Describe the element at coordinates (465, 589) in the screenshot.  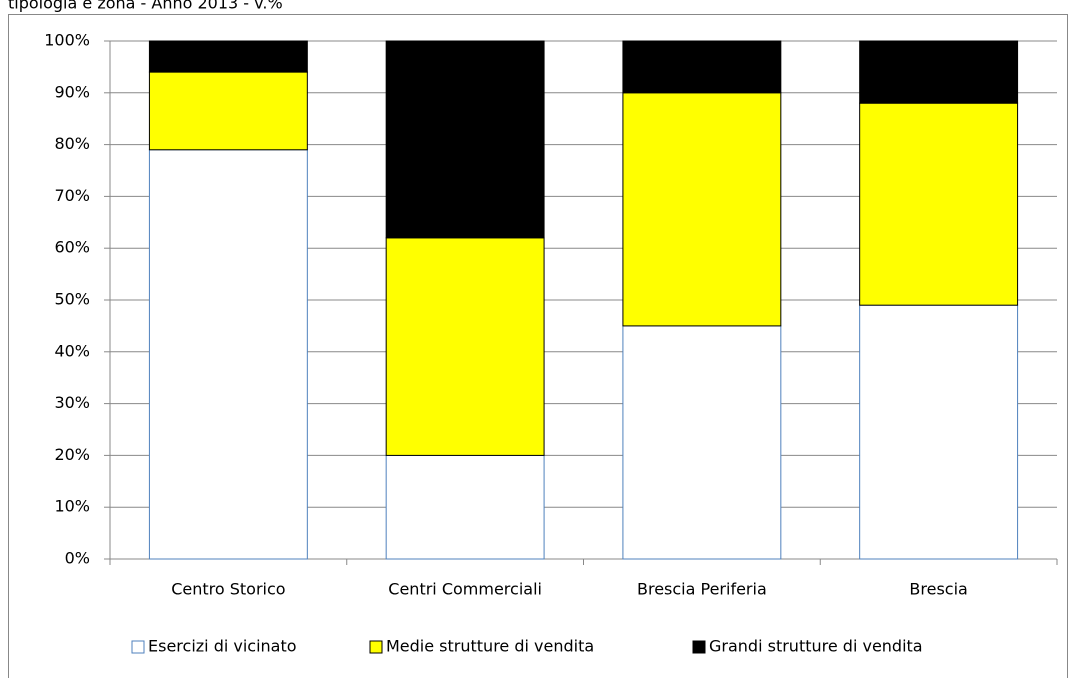
I see `x-tick-label: Centri Commerciali` at that location.